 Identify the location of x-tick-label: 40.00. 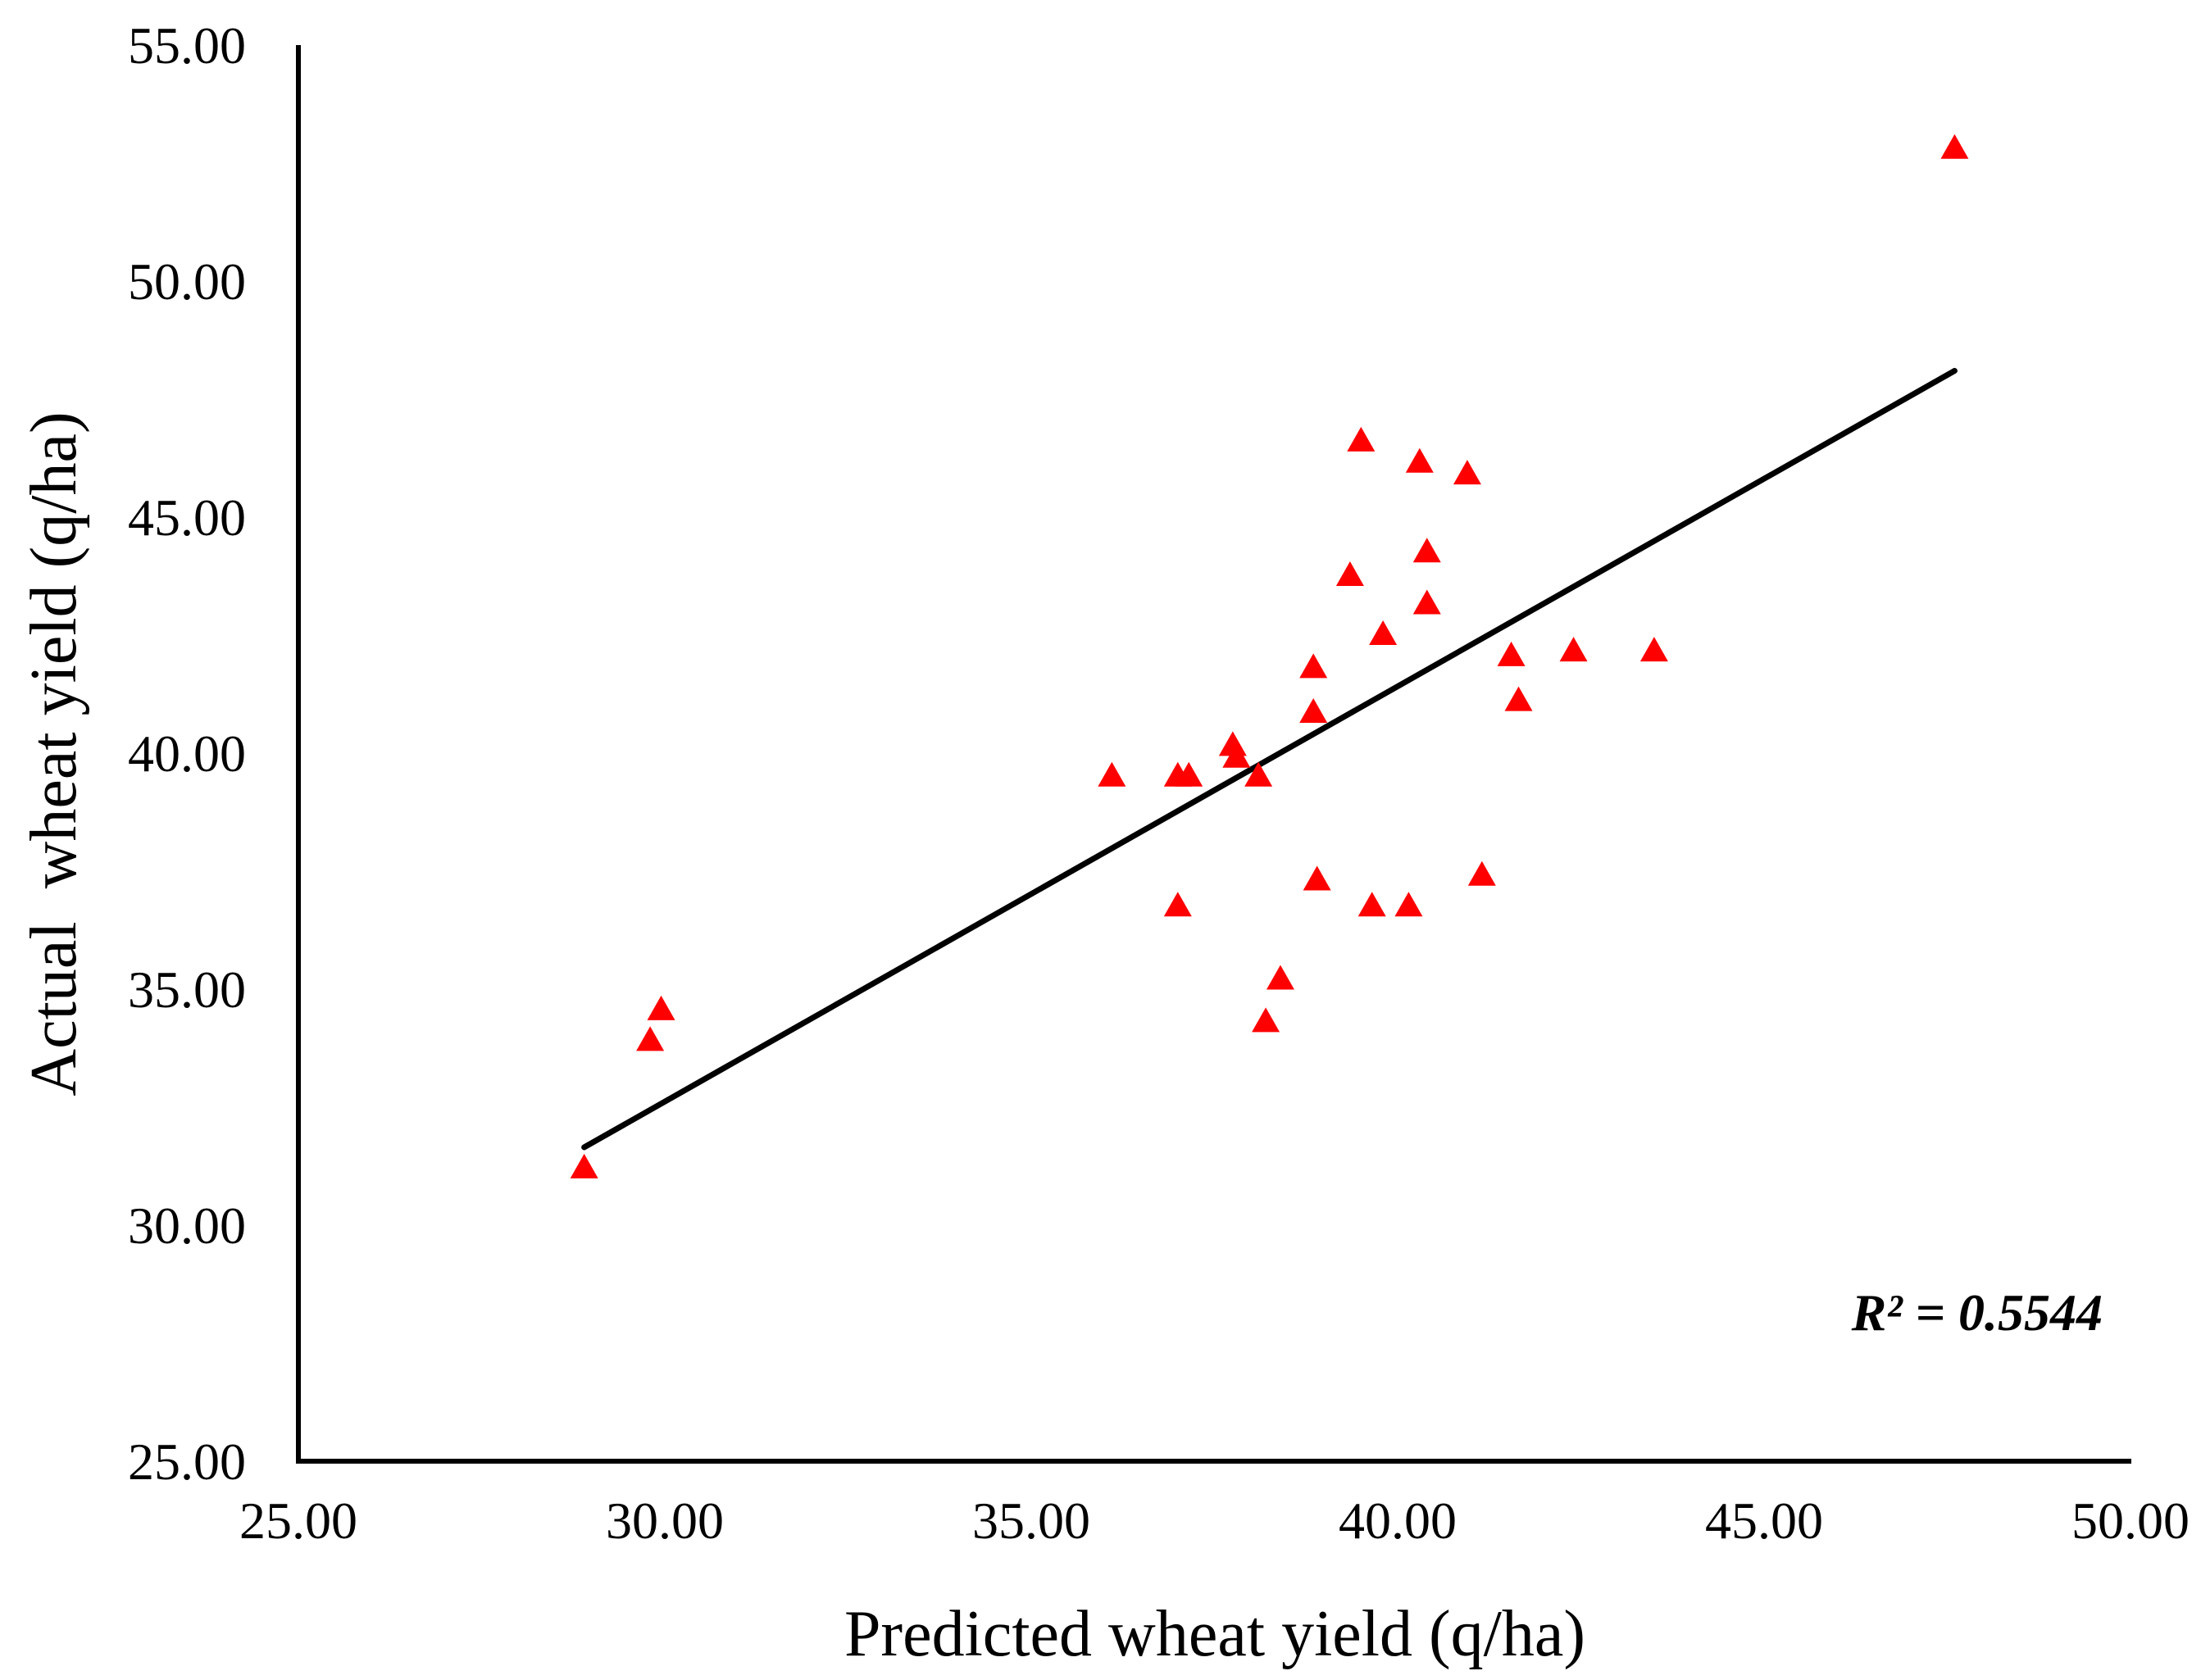
(1398, 1521).